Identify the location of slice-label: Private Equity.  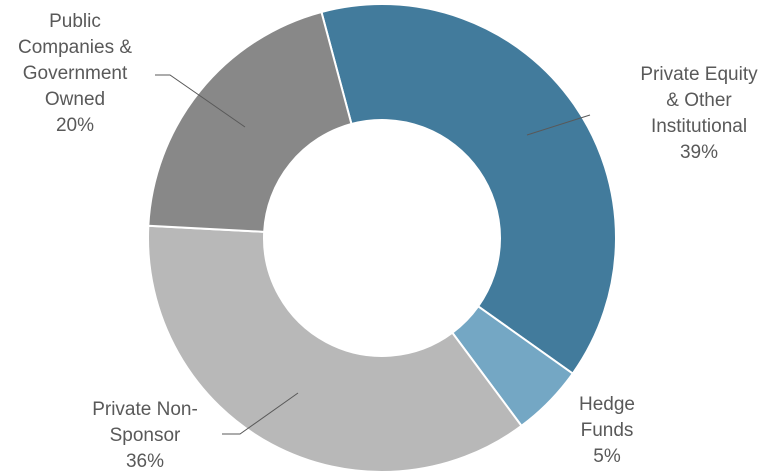
(699, 74).